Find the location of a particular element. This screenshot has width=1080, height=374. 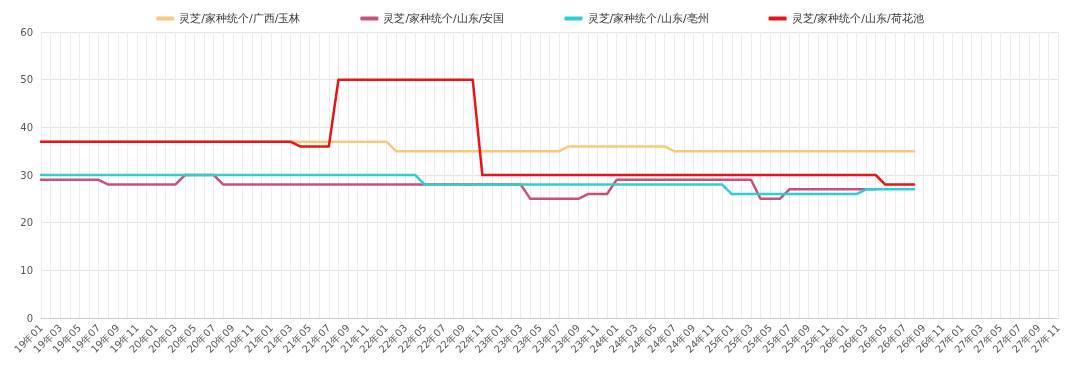

y-tick-label: 30 is located at coordinates (26, 175).